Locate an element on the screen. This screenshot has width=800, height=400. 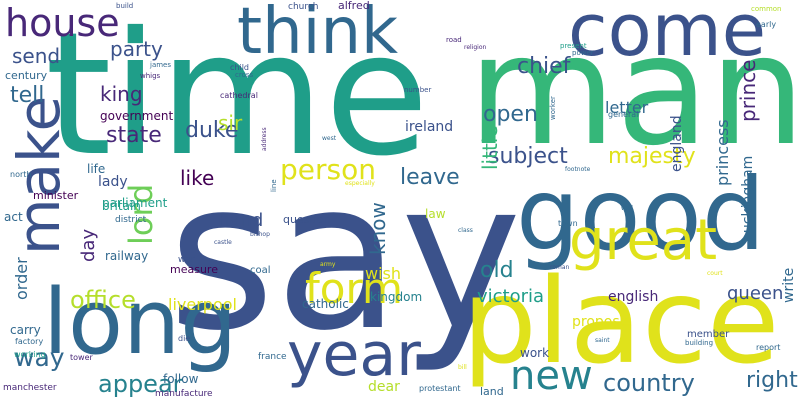
word-church: church is located at coordinates (303, 7).